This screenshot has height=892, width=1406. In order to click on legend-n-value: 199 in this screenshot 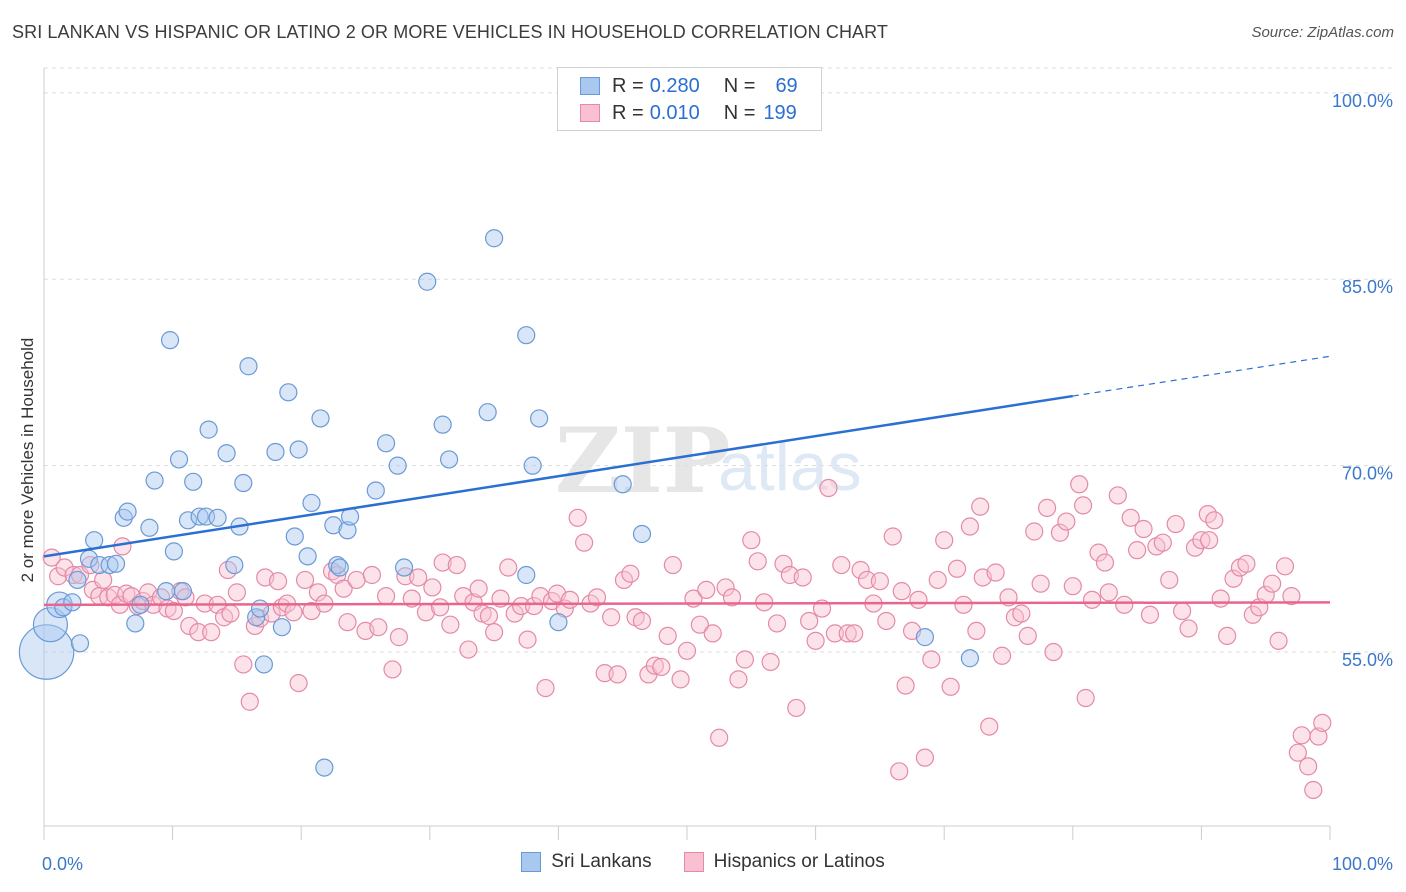, I will do `click(780, 112)`.